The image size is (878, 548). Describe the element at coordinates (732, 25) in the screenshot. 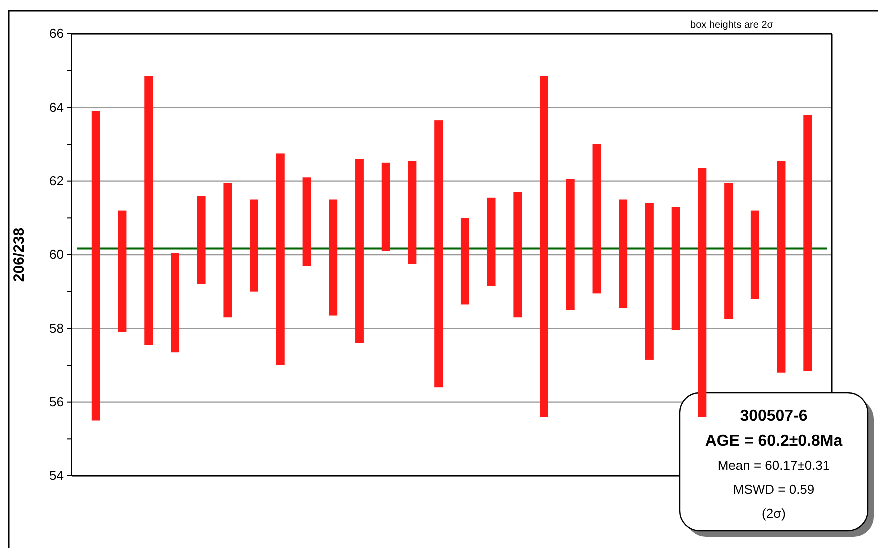

I see `text: box heights are 2σ` at that location.